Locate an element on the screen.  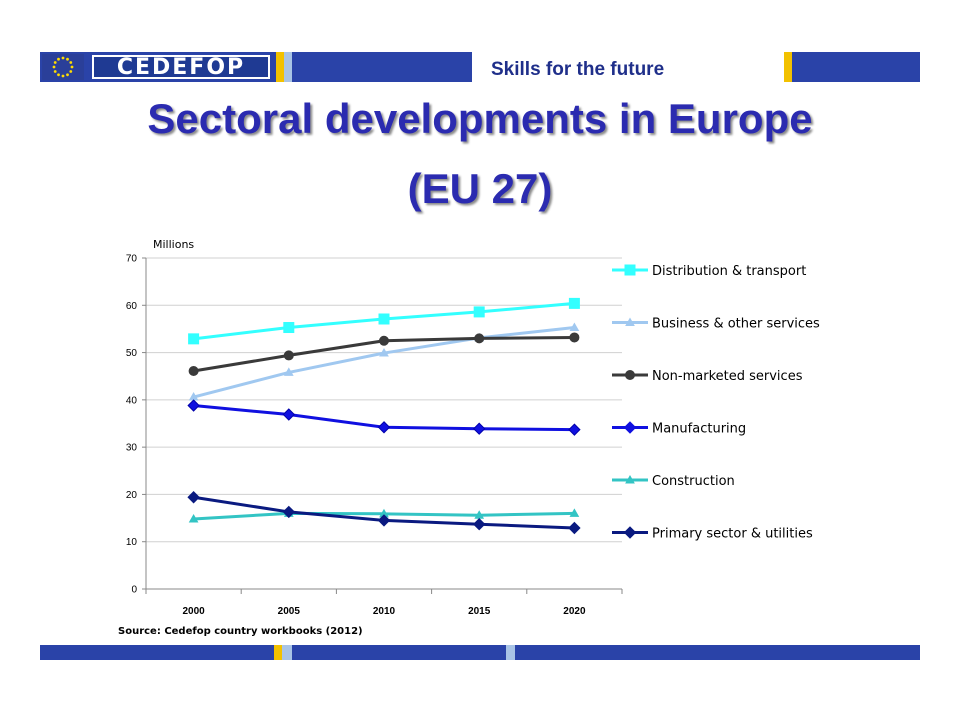
legend-label: Construction is located at coordinates (693, 481).